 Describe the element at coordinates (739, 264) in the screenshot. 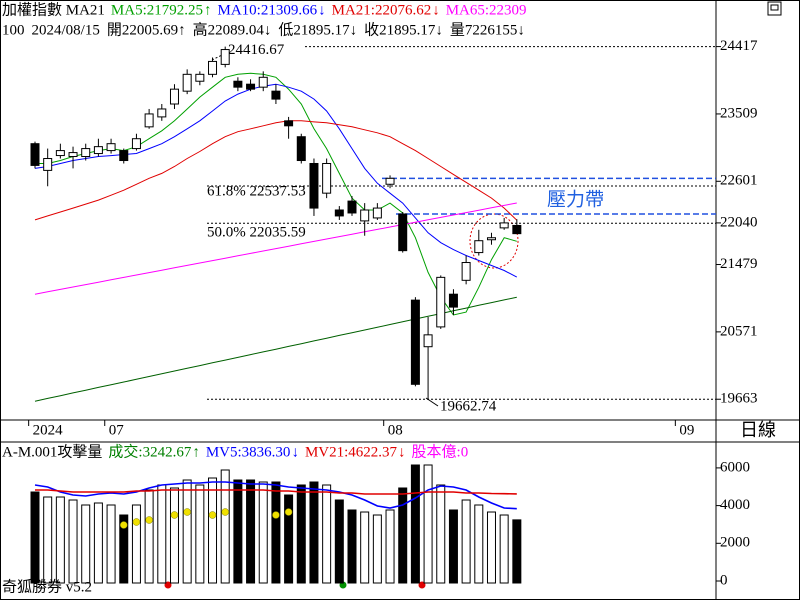

I see `y-tick-label: 21479` at that location.